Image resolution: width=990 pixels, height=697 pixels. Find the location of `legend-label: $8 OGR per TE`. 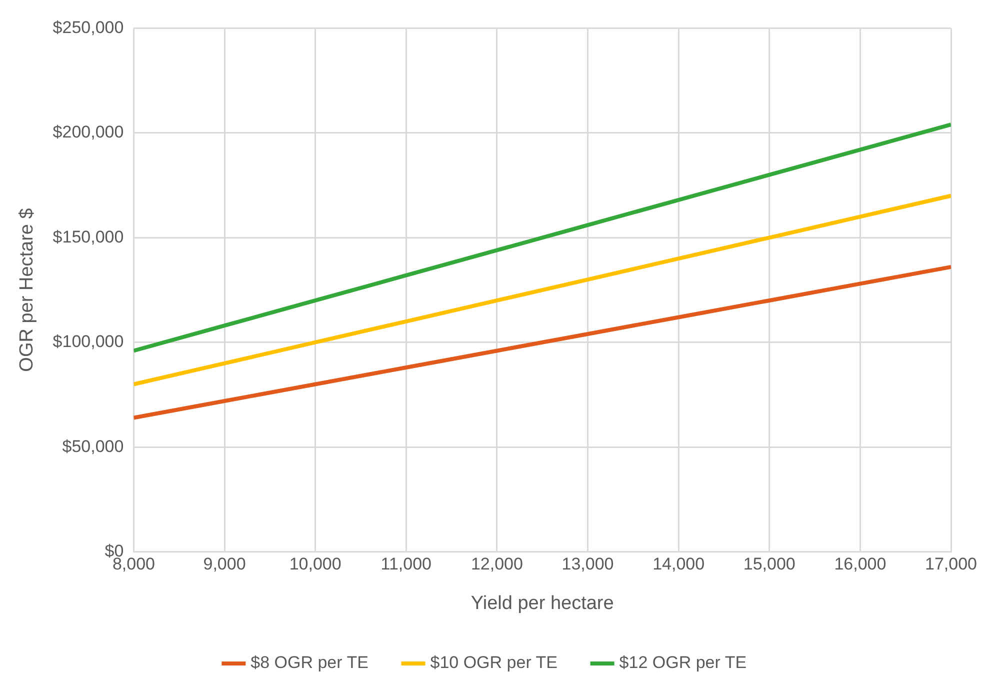

legend-label: $8 OGR per TE is located at coordinates (309, 662).